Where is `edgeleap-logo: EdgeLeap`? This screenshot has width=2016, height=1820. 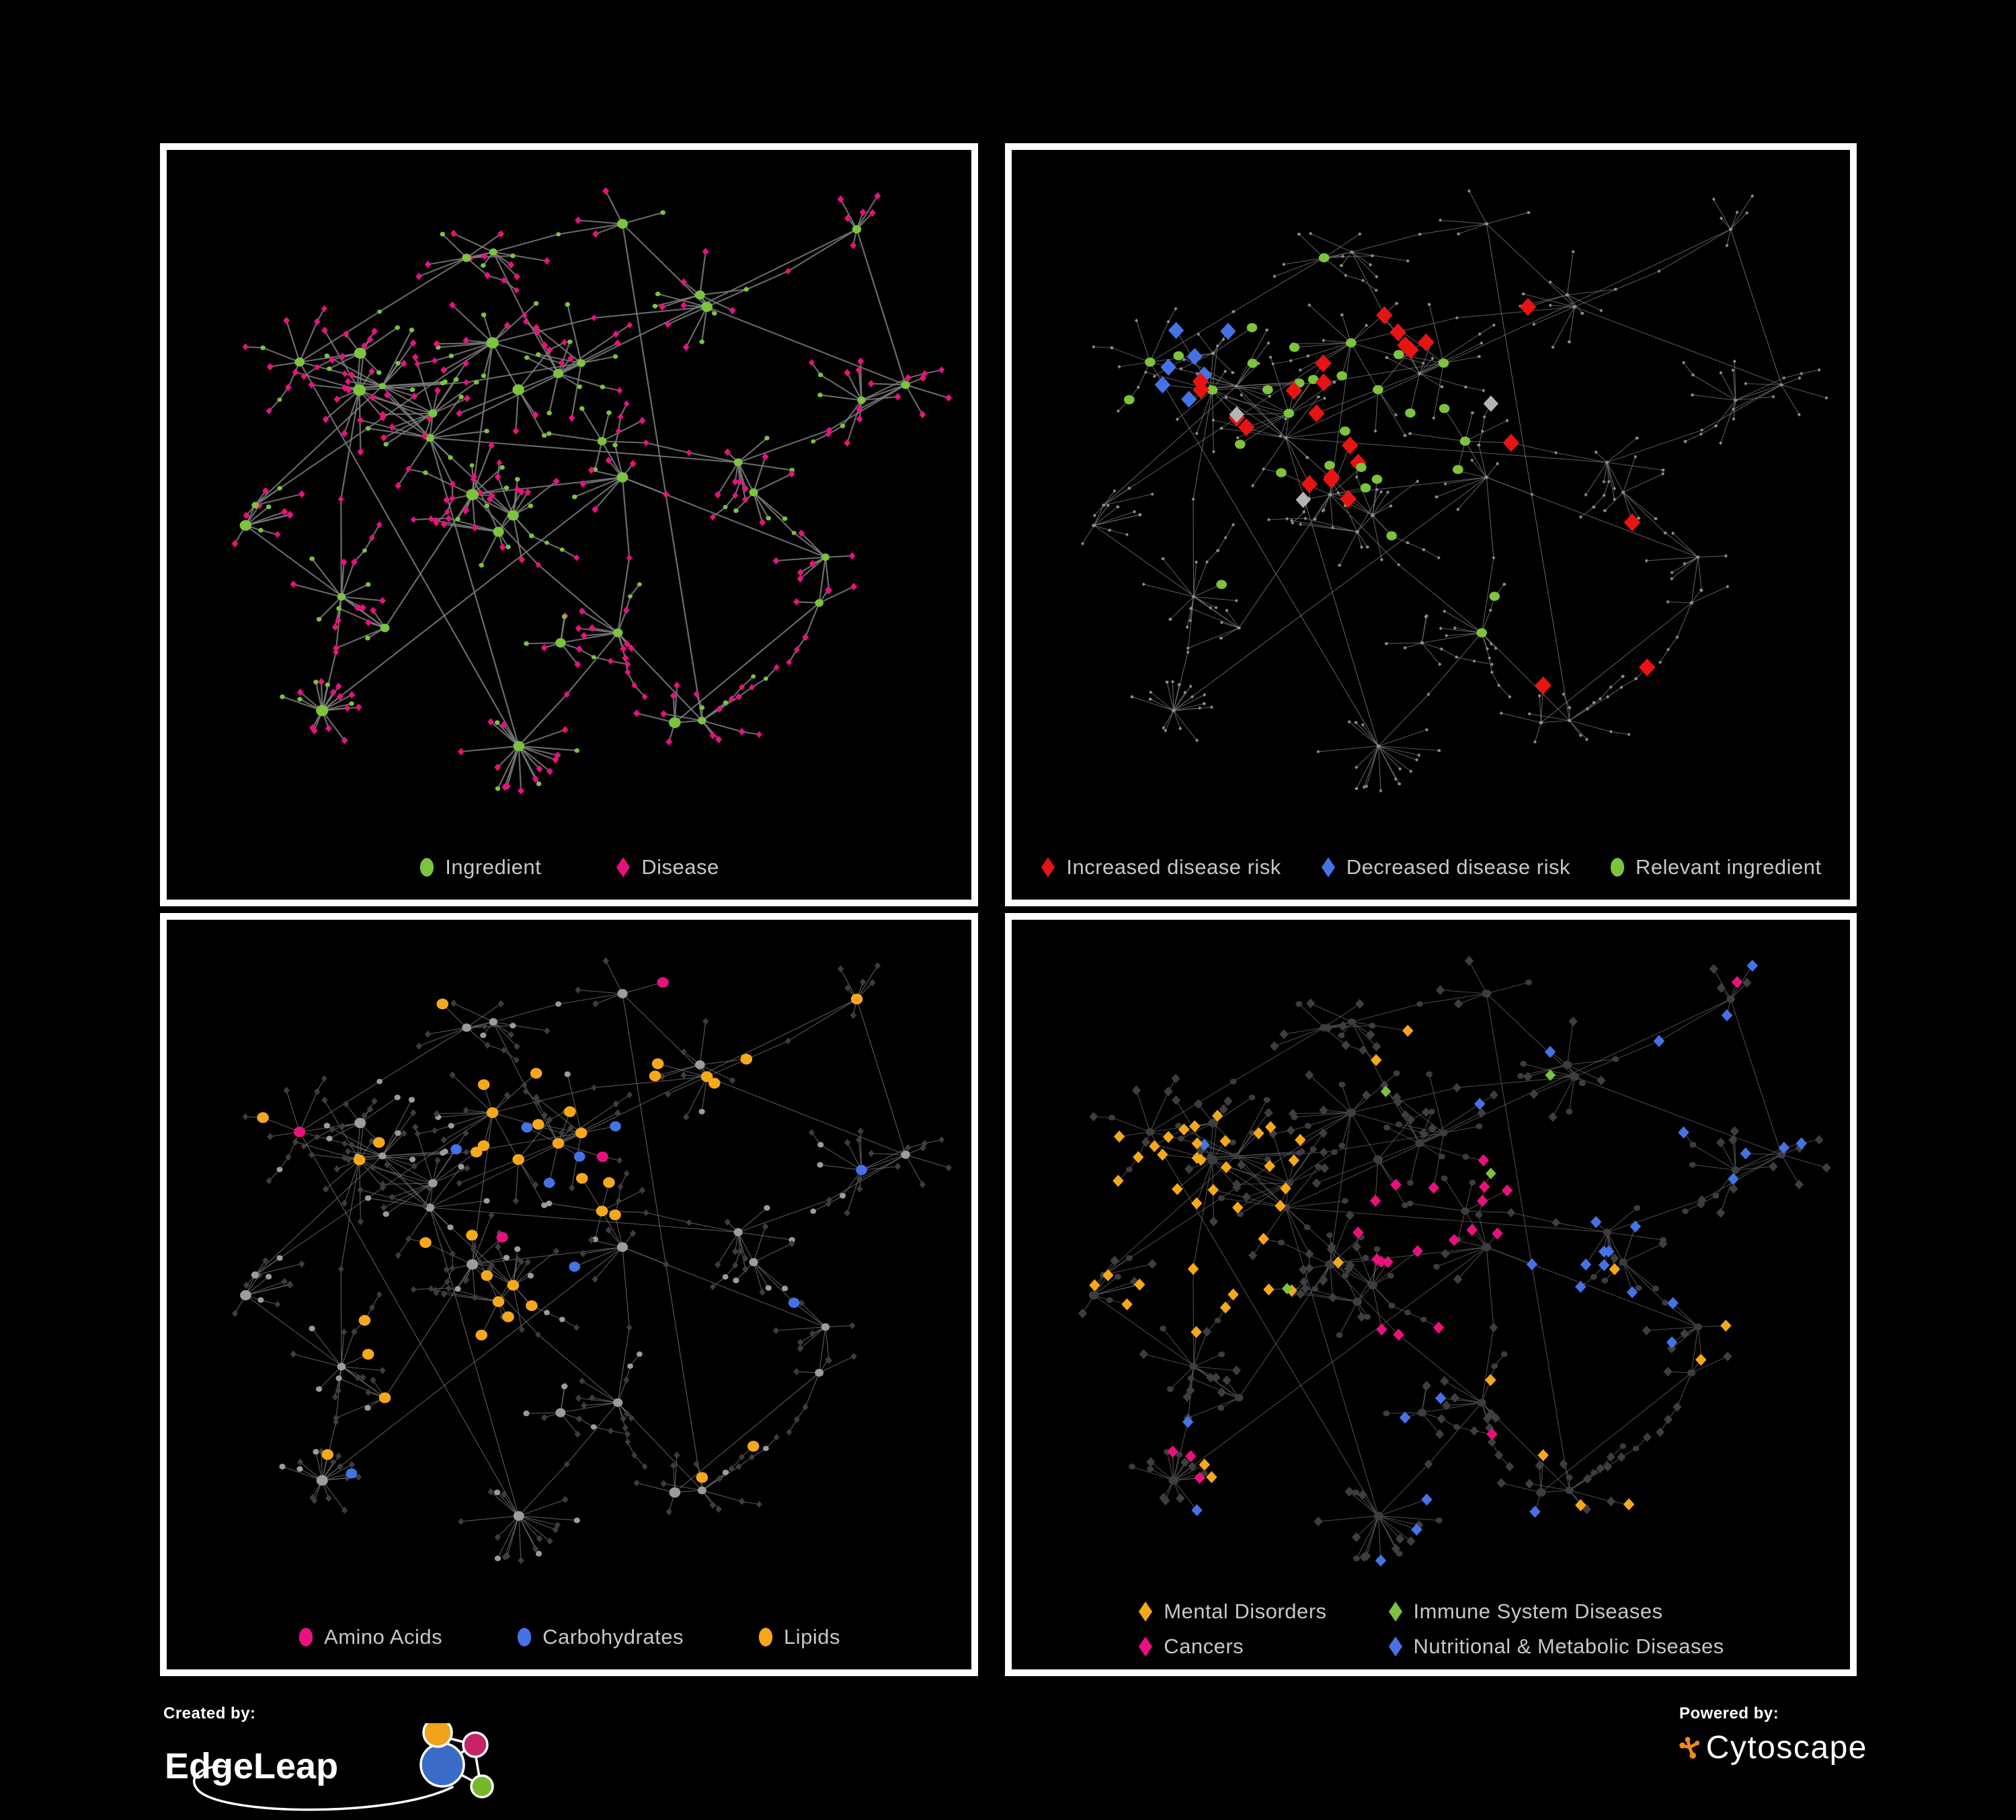
edgeleap-logo: EdgeLeap is located at coordinates (329, 1764).